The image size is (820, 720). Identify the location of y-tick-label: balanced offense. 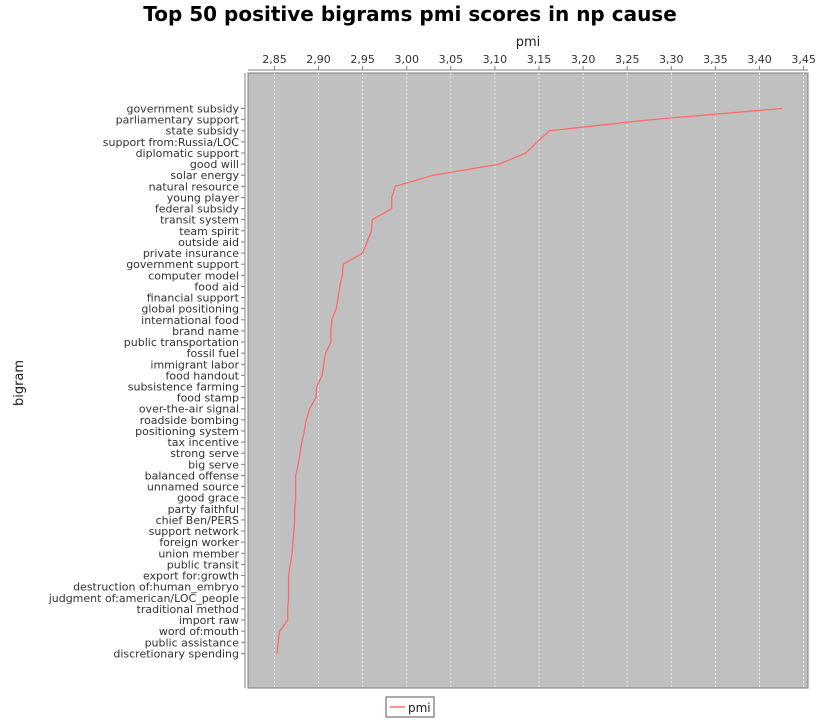
(192, 475).